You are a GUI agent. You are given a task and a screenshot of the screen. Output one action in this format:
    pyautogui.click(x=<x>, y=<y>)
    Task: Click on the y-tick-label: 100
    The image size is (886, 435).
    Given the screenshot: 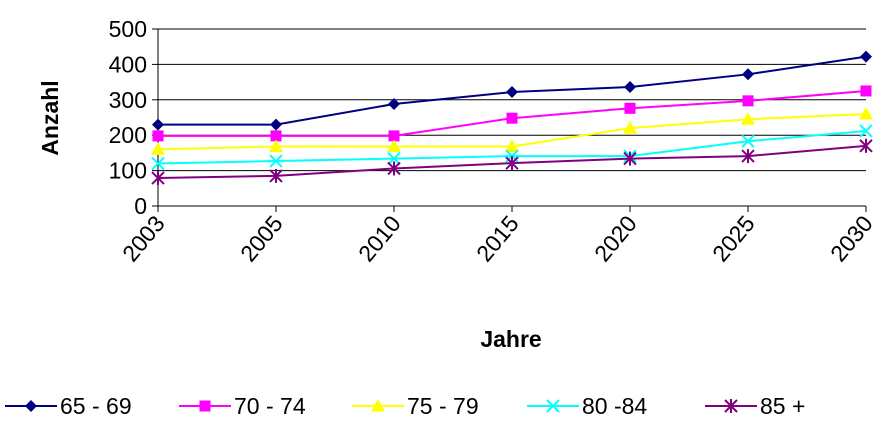 What is the action you would take?
    pyautogui.click(x=128, y=171)
    